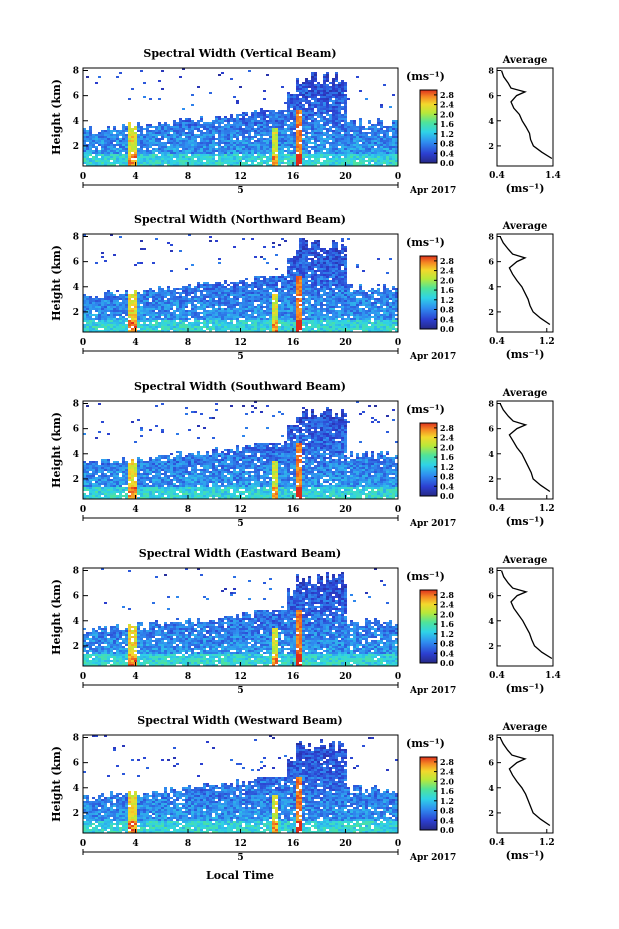 The image size is (619, 929). What do you see at coordinates (447, 319) in the screenshot?
I see `colorbar-tick-label: 0.4` at bounding box center [447, 319].